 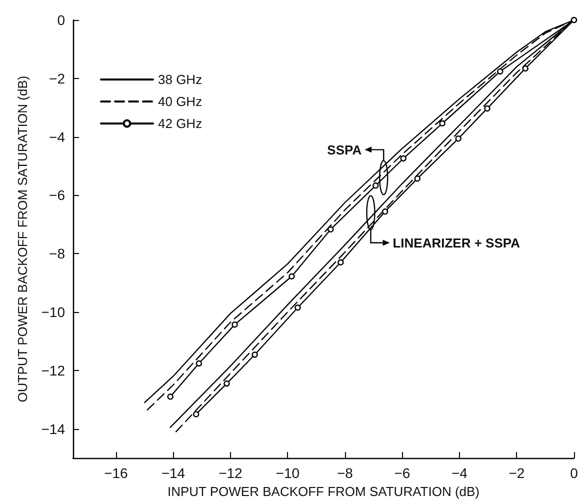 I want to click on y-tick-label: −12, so click(x=53, y=370).